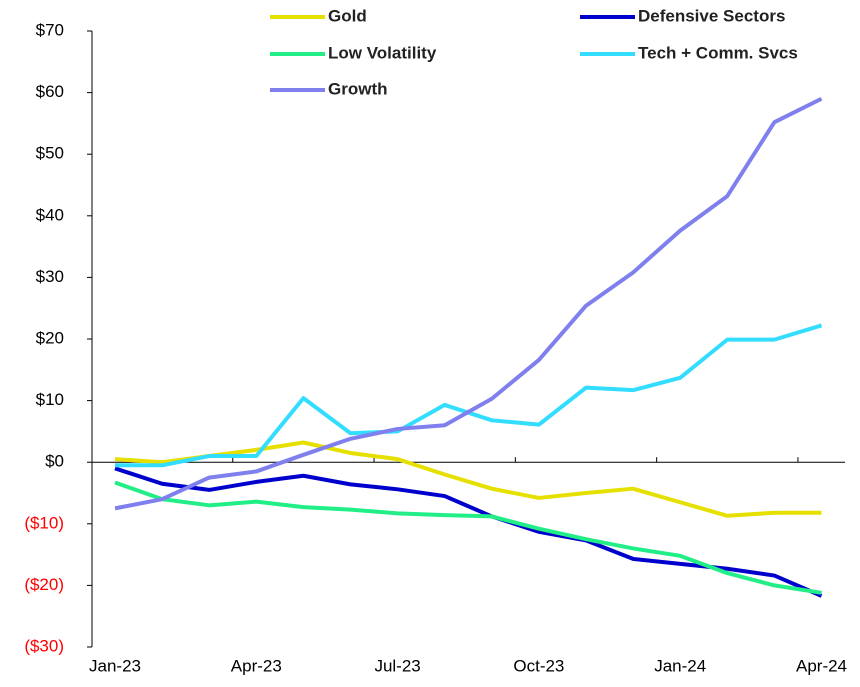 The height and width of the screenshot is (687, 860). What do you see at coordinates (50, 276) in the screenshot?
I see `y-tick-label: $30` at bounding box center [50, 276].